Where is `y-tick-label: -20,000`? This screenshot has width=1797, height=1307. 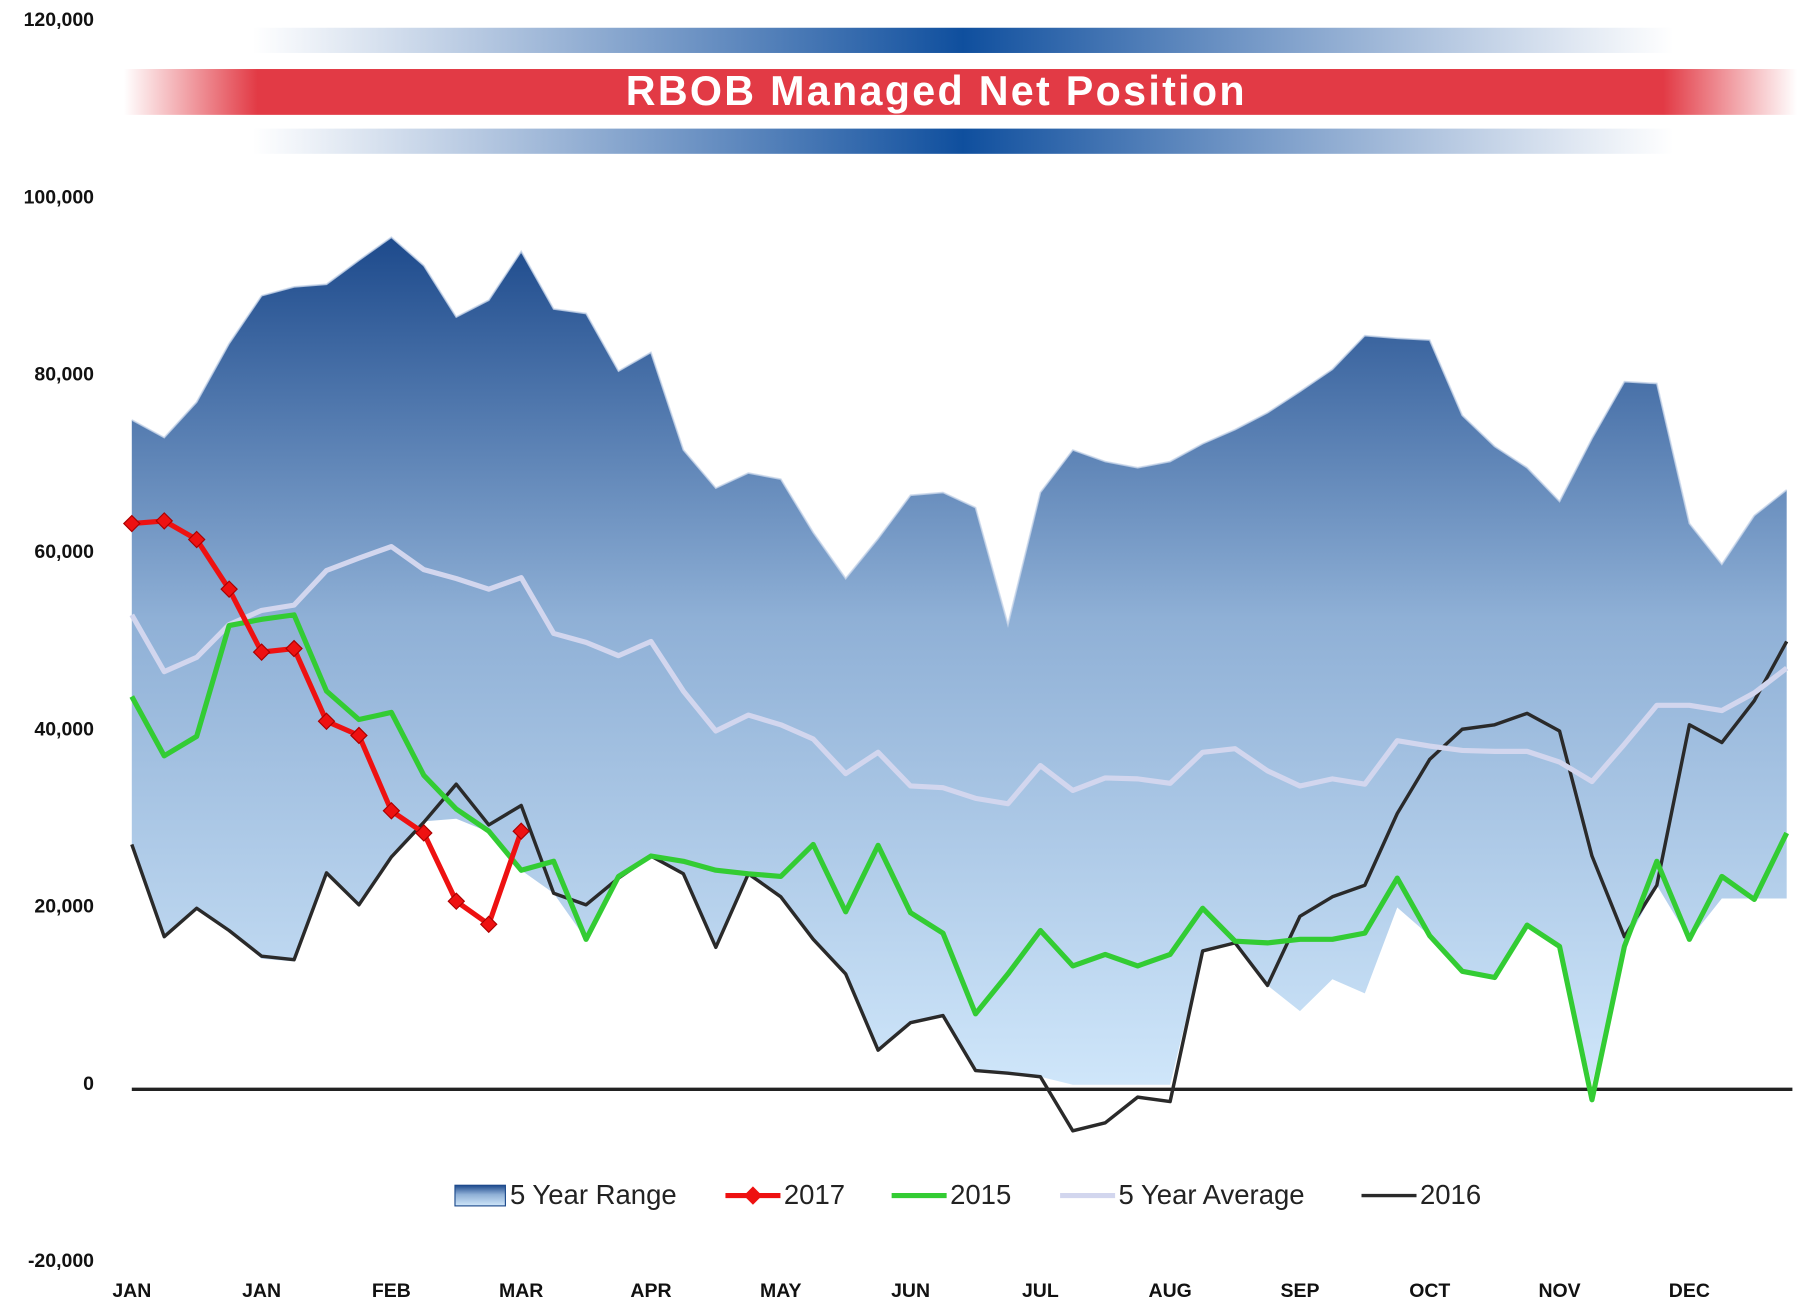
y-tick-label: -20,000 is located at coordinates (61, 1261).